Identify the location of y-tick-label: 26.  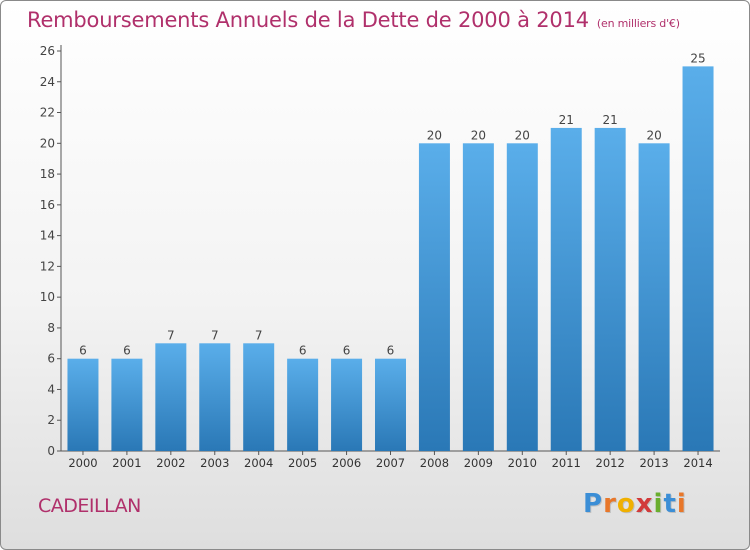
(47, 51).